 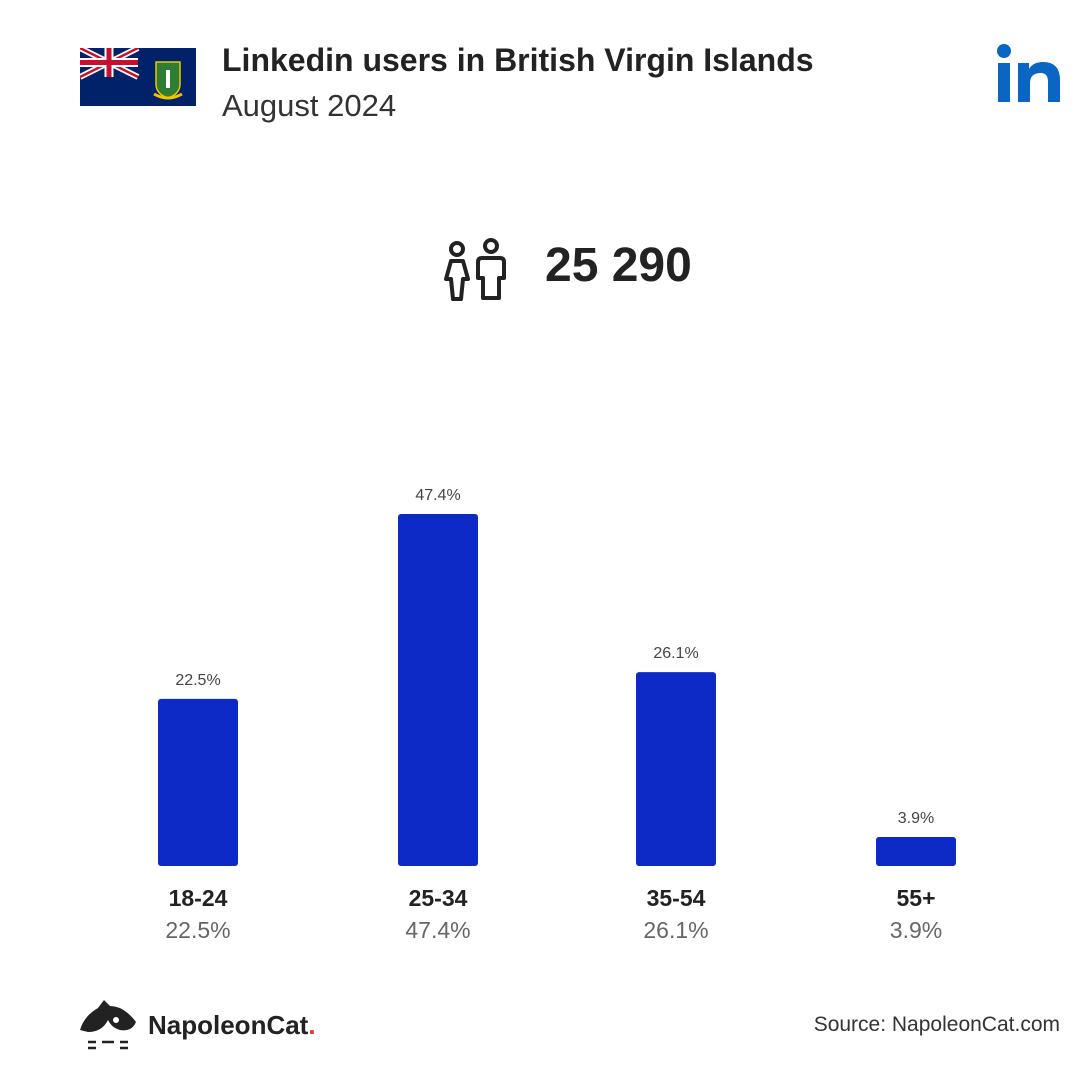 I want to click on category-percent-label: 47.4%, so click(x=437, y=930).